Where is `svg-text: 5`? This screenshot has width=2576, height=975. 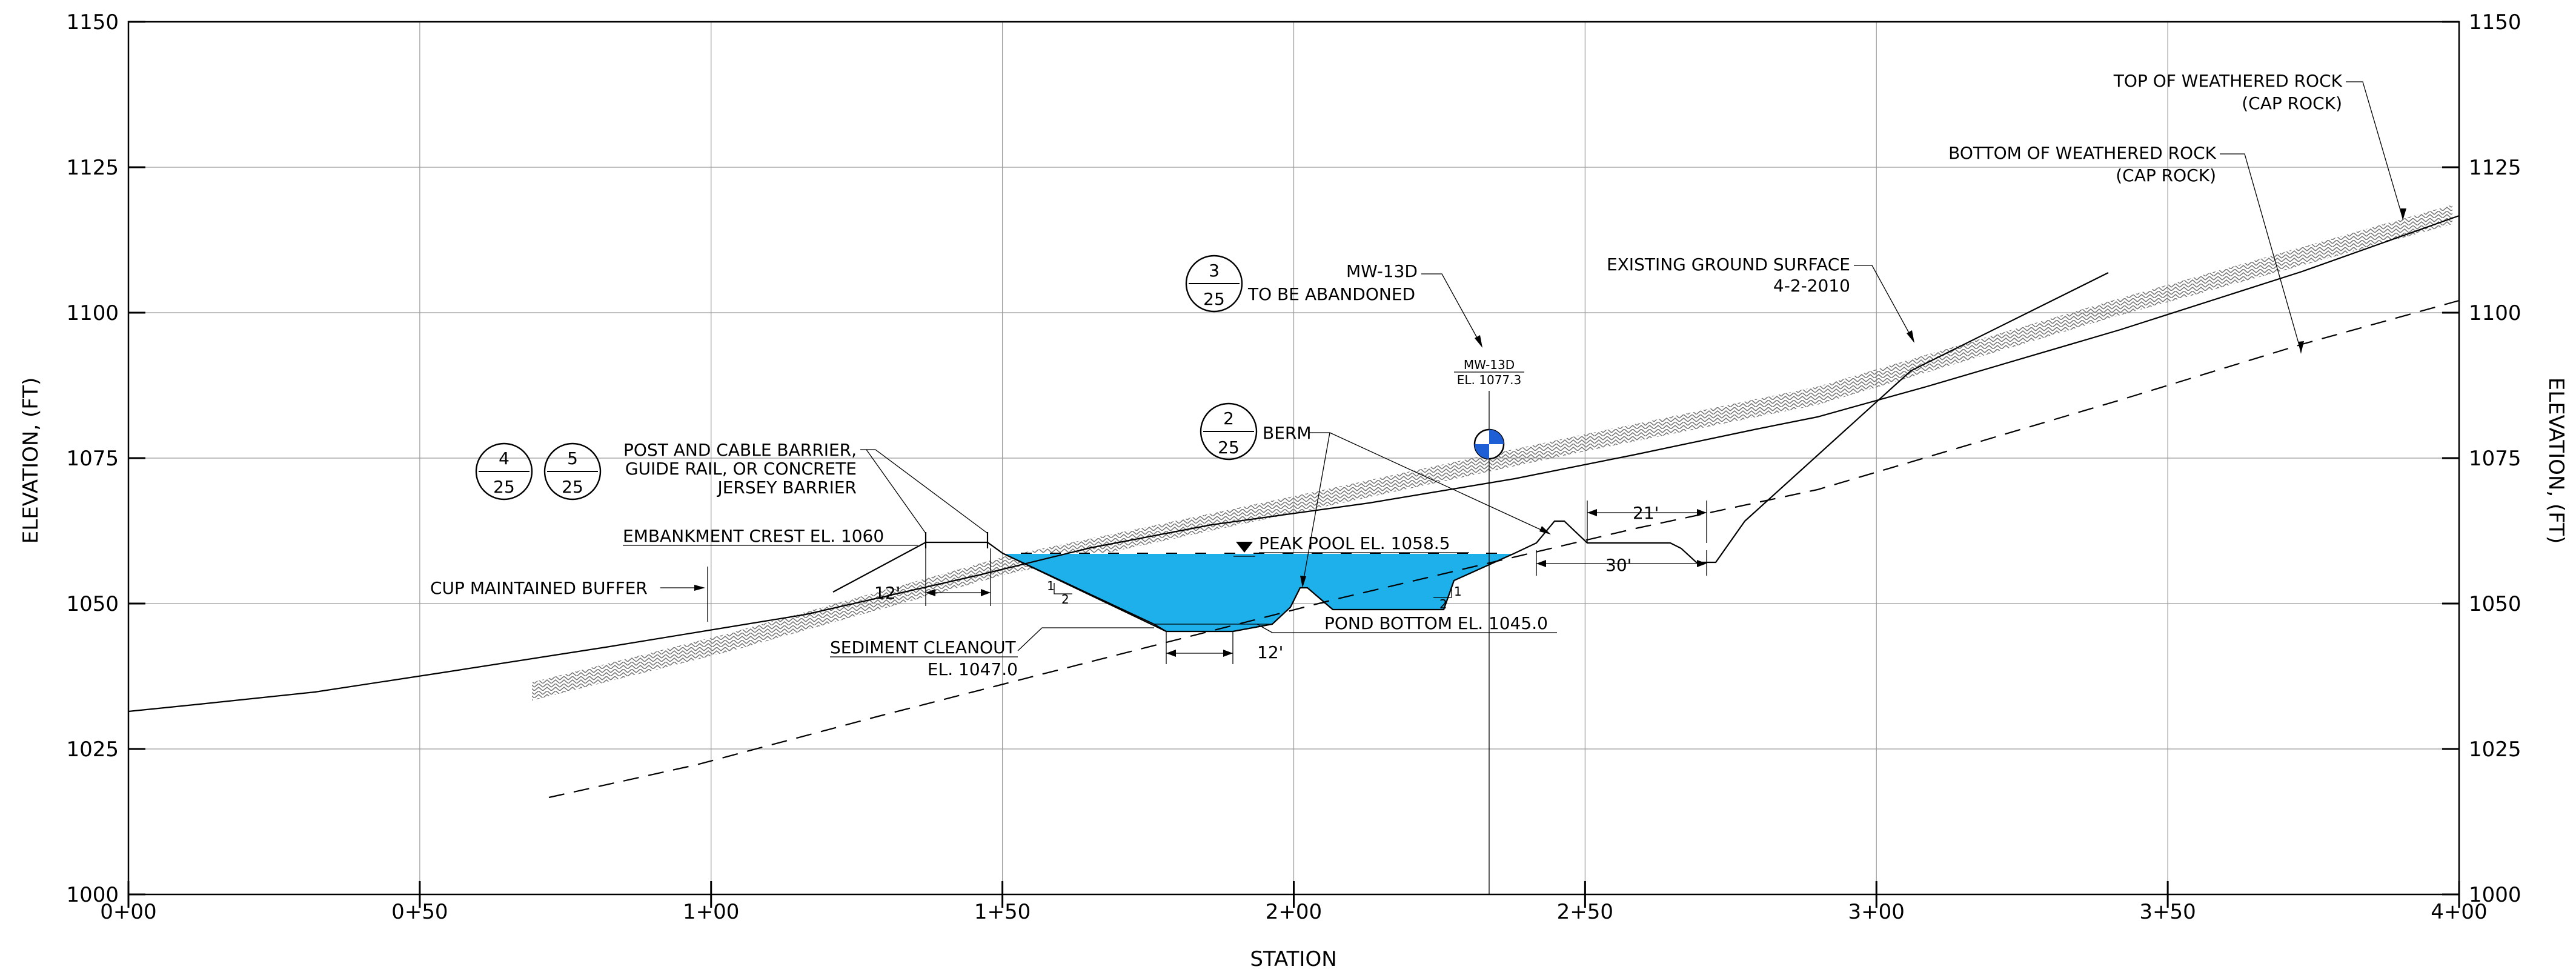
svg-text: 5 is located at coordinates (572, 458).